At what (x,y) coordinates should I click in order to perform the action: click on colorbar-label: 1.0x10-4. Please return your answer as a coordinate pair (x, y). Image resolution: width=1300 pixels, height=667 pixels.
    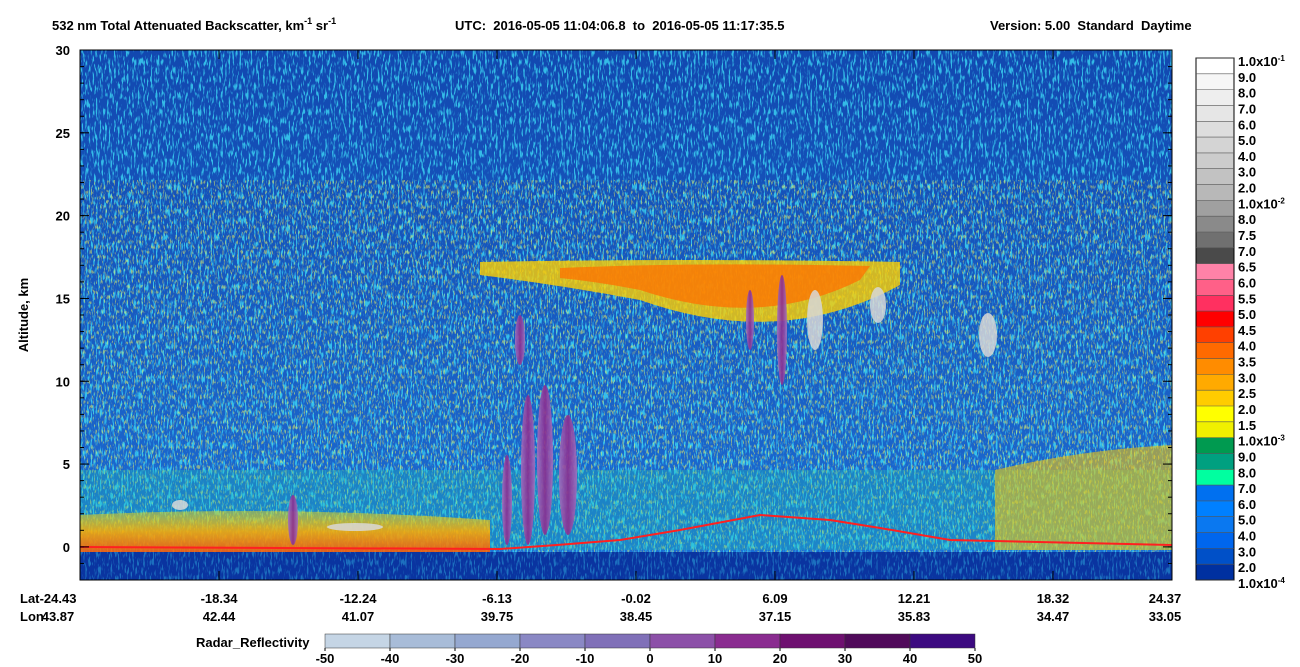
    Looking at the image, I should click on (1261, 583).